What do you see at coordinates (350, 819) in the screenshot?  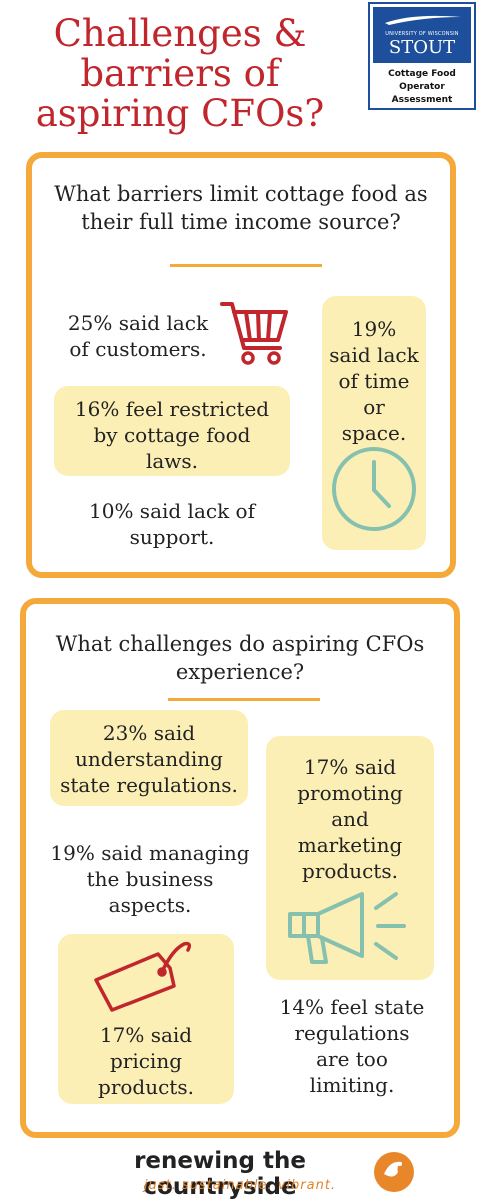 I see `stat-marketing-line-3: and` at bounding box center [350, 819].